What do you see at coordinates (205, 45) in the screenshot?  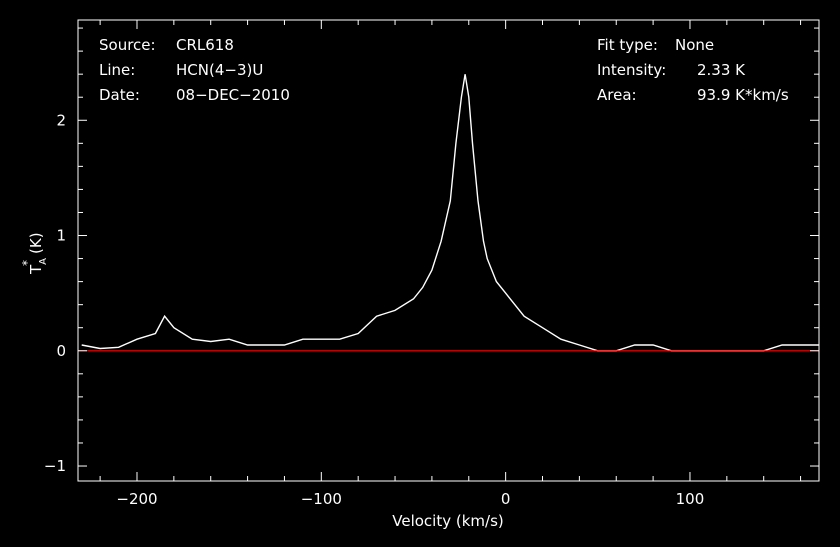 I see `info-source-value: CRL618` at bounding box center [205, 45].